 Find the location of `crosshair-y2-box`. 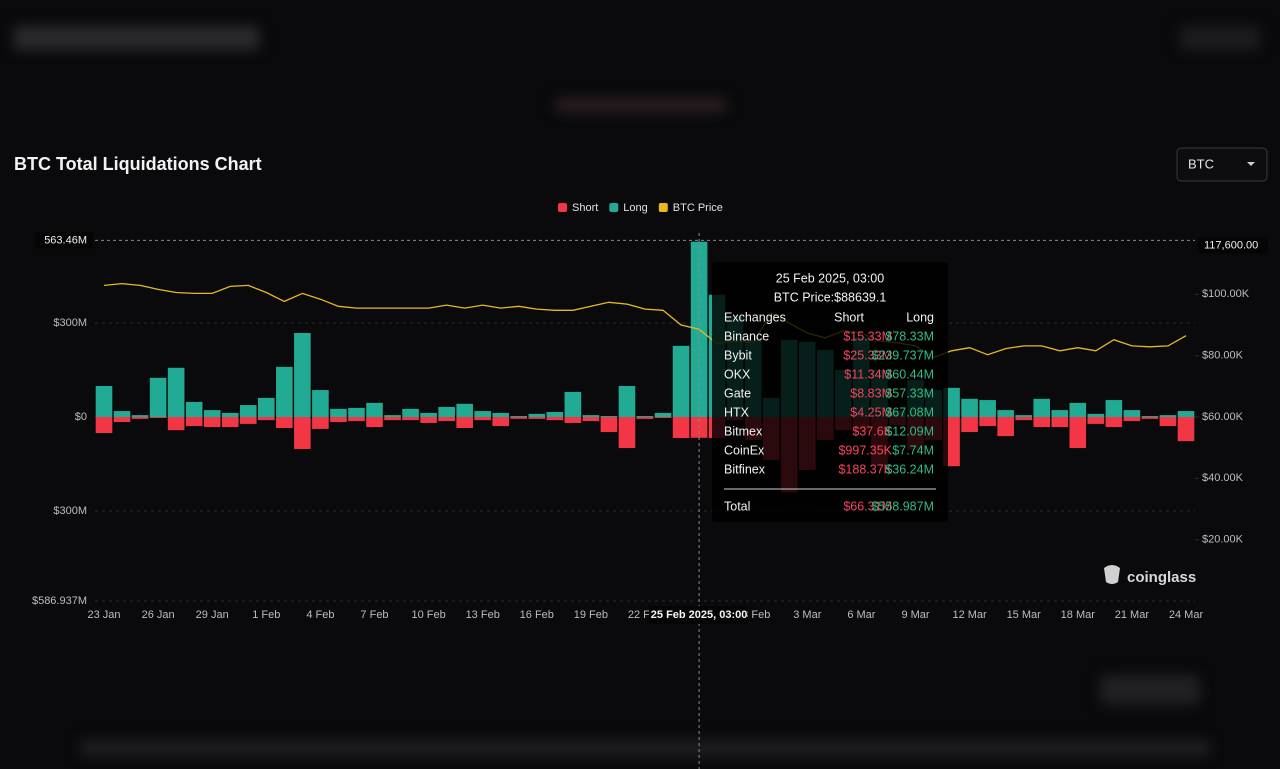

crosshair-y2-box is located at coordinates (1233, 245).